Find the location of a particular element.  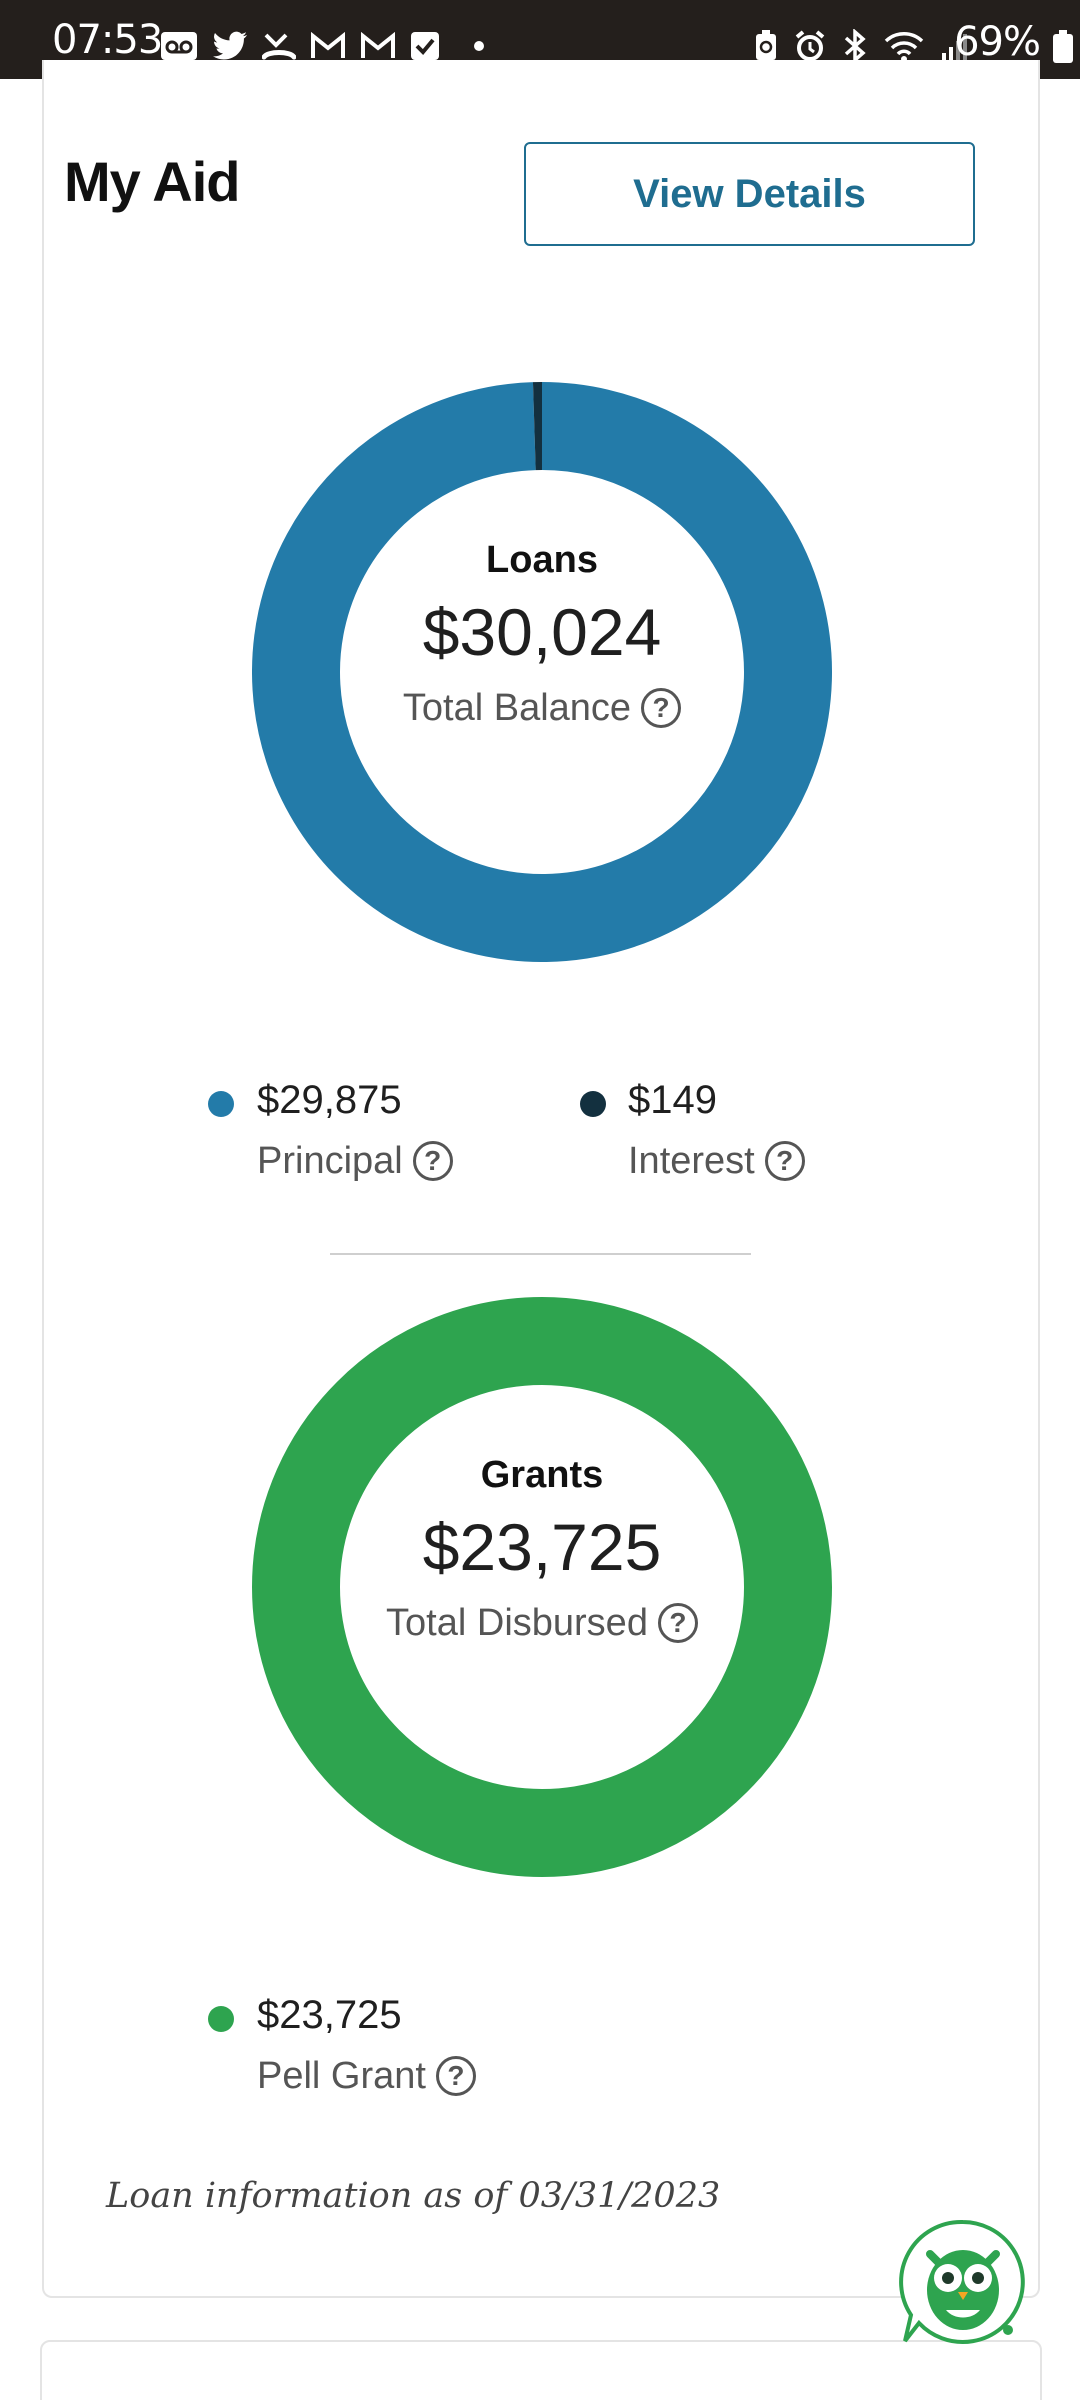

grants-donut-chart is located at coordinates (542, 1587).